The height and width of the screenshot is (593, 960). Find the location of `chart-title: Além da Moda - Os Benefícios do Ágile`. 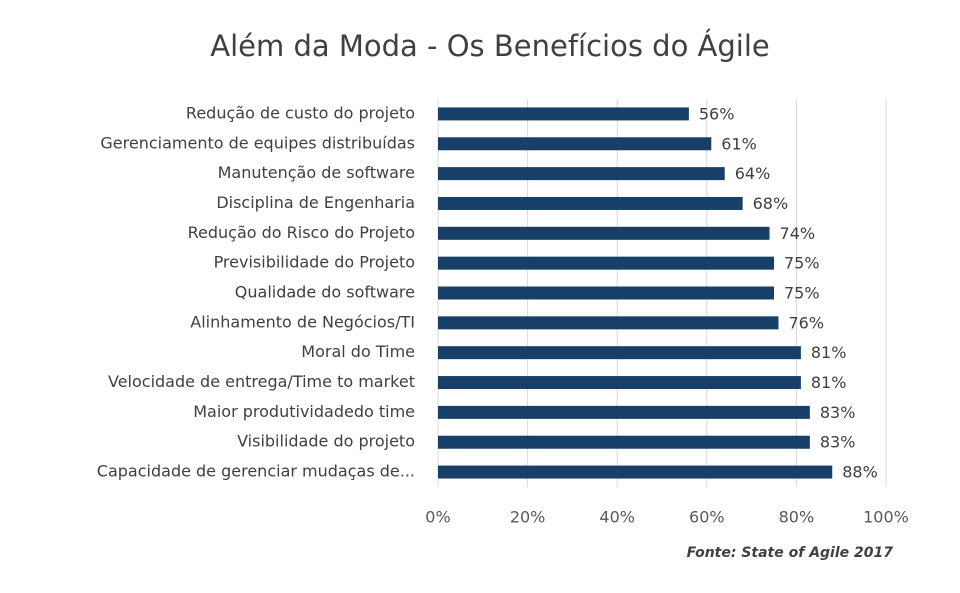

chart-title: Além da Moda - Os Benefícios do Ágile is located at coordinates (489, 46).